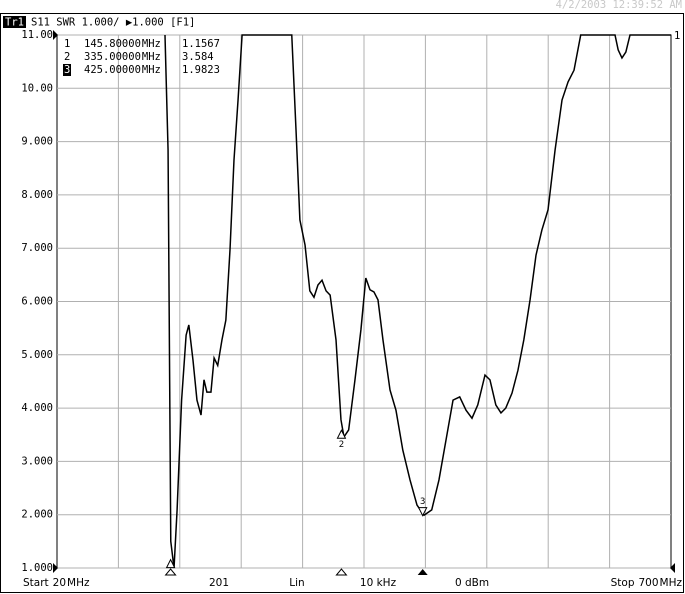 The image size is (685, 594). Describe the element at coordinates (37, 408) in the screenshot. I see `y-tick-label: 4.000` at that location.